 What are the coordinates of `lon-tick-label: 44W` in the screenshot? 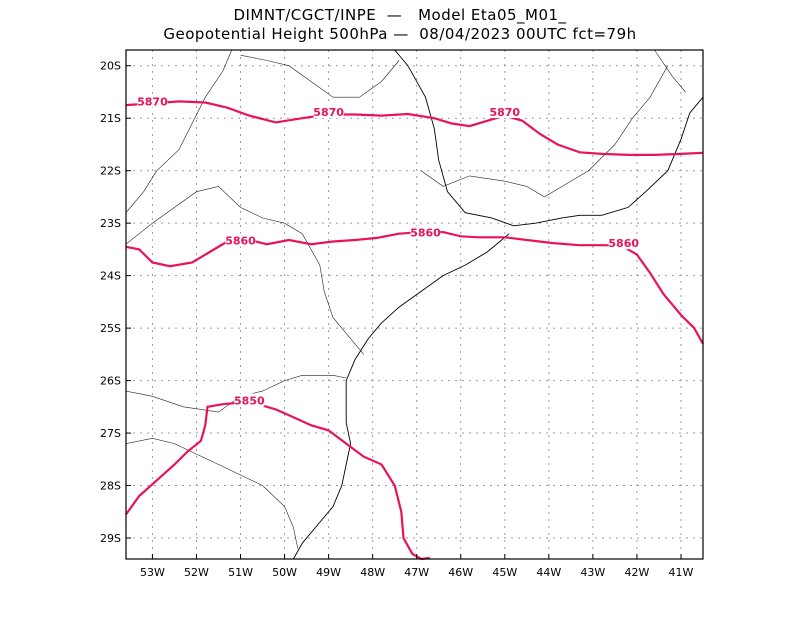 It's located at (548, 572).